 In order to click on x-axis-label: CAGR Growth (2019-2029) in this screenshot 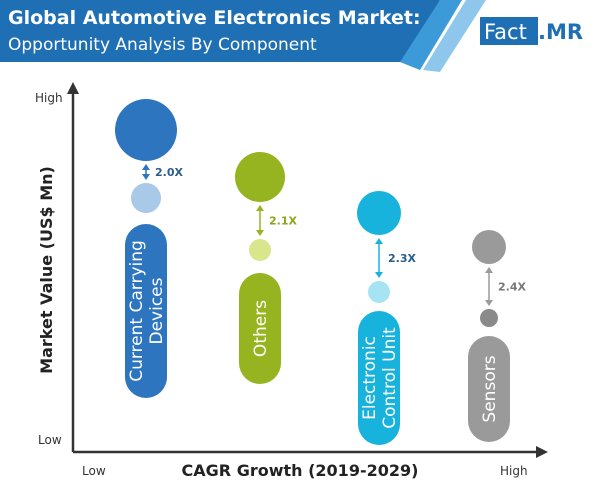, I will do `click(300, 470)`.